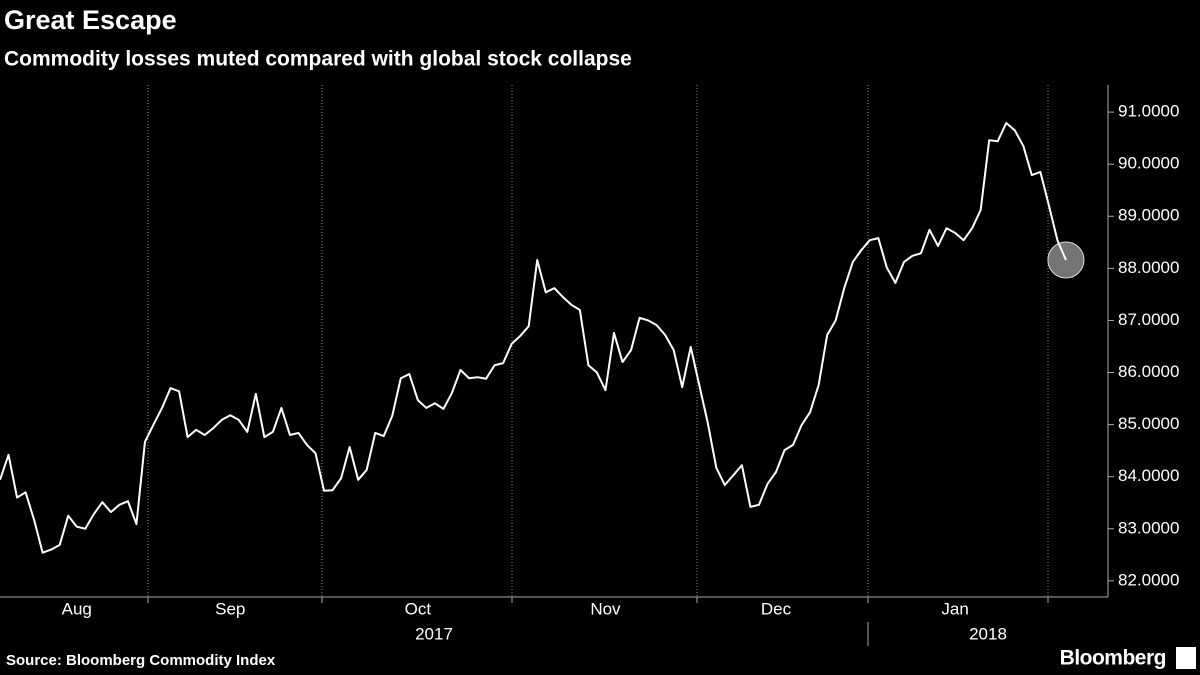  What do you see at coordinates (1148, 475) in the screenshot?
I see `y-tick-label: 84.0000` at bounding box center [1148, 475].